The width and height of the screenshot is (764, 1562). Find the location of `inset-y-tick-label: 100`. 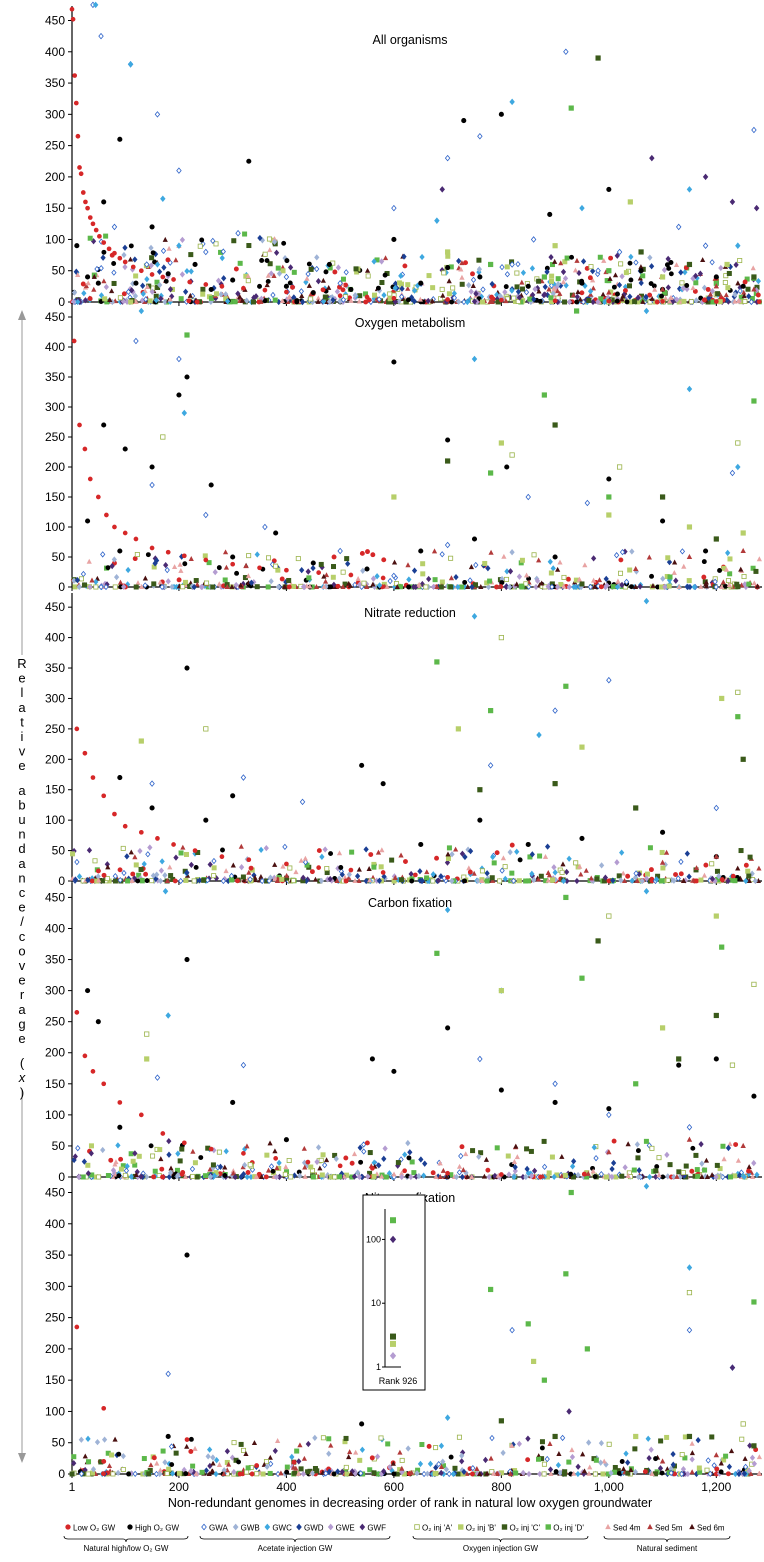

inset-y-tick-label: 100 is located at coordinates (373, 1239).